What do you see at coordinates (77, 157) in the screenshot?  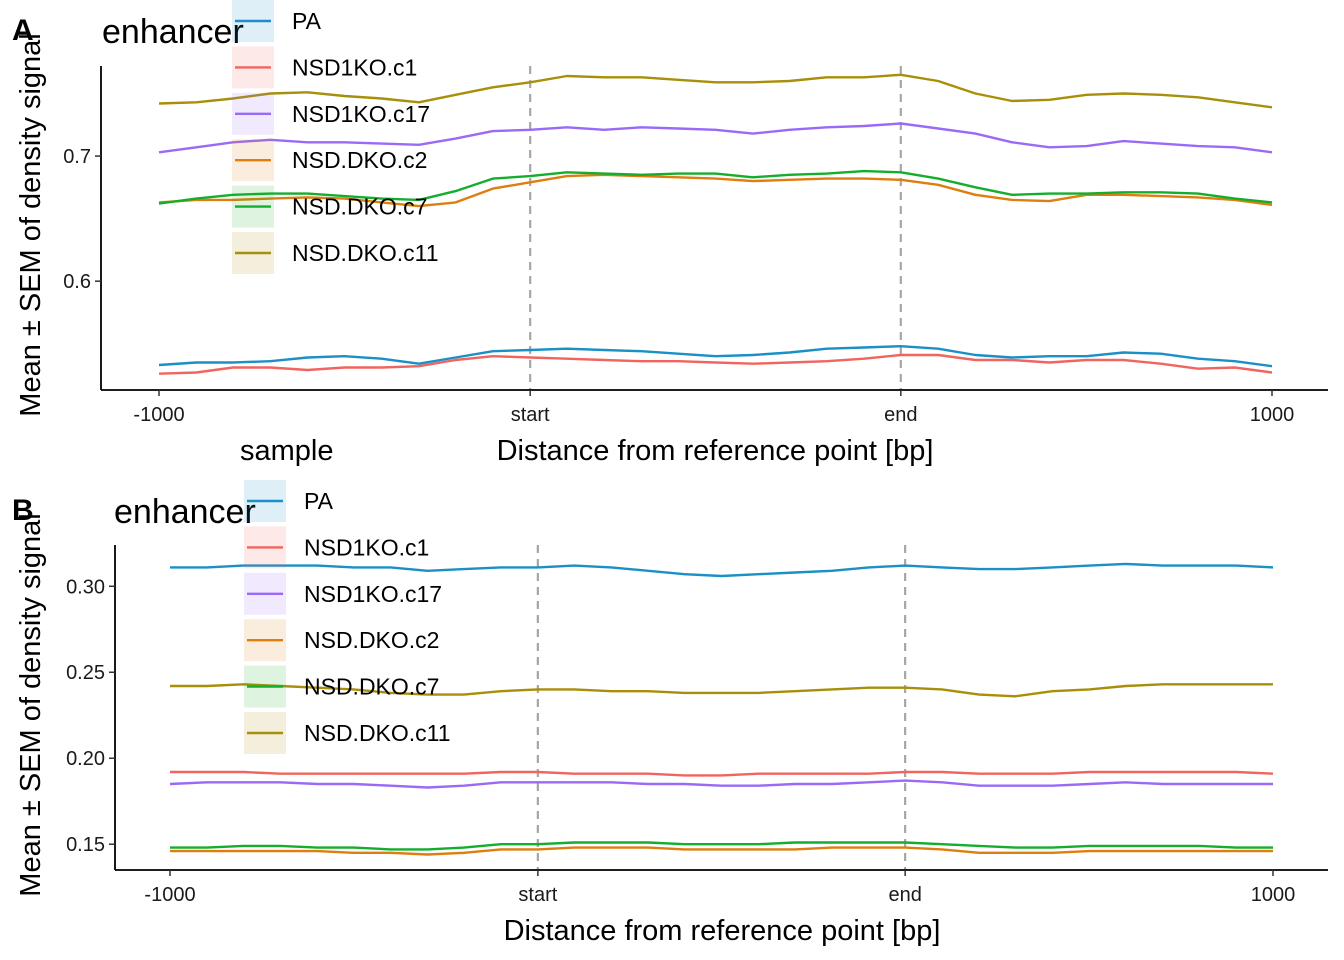 I see `y-tick-label: 0.7` at bounding box center [77, 157].